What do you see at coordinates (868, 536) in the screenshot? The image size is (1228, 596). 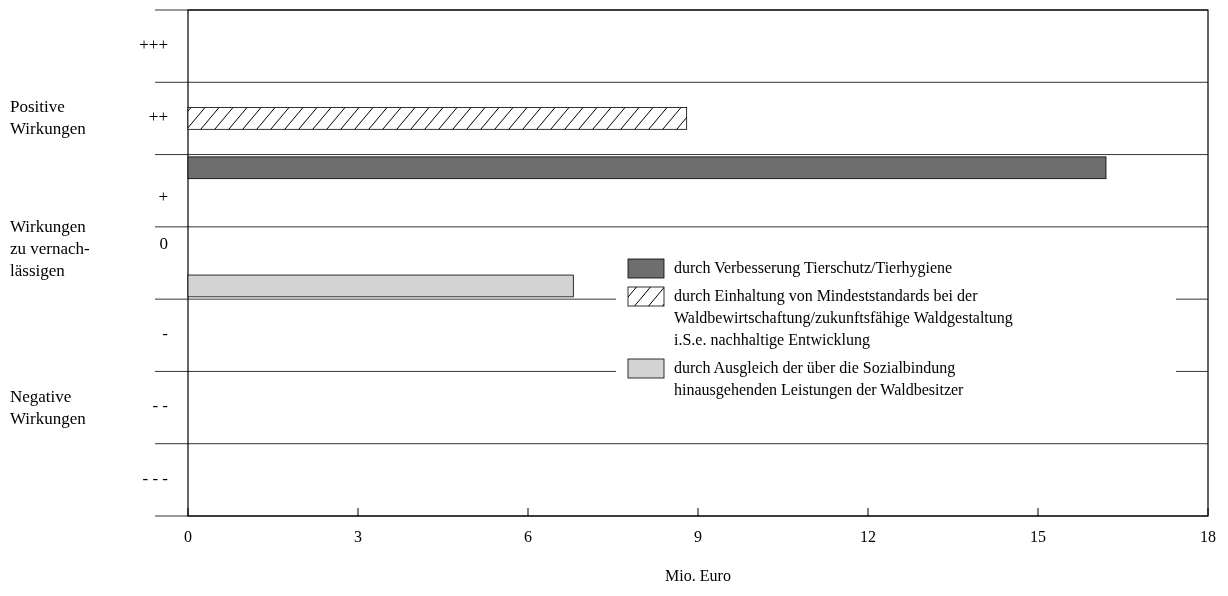 I see `x-tick-label: 12` at bounding box center [868, 536].